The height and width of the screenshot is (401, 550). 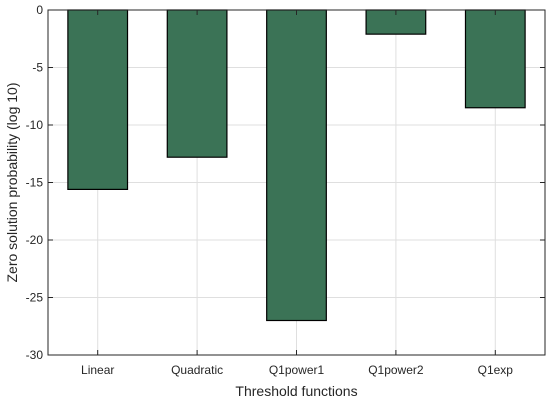 I want to click on bar-q1power1, so click(x=296, y=165).